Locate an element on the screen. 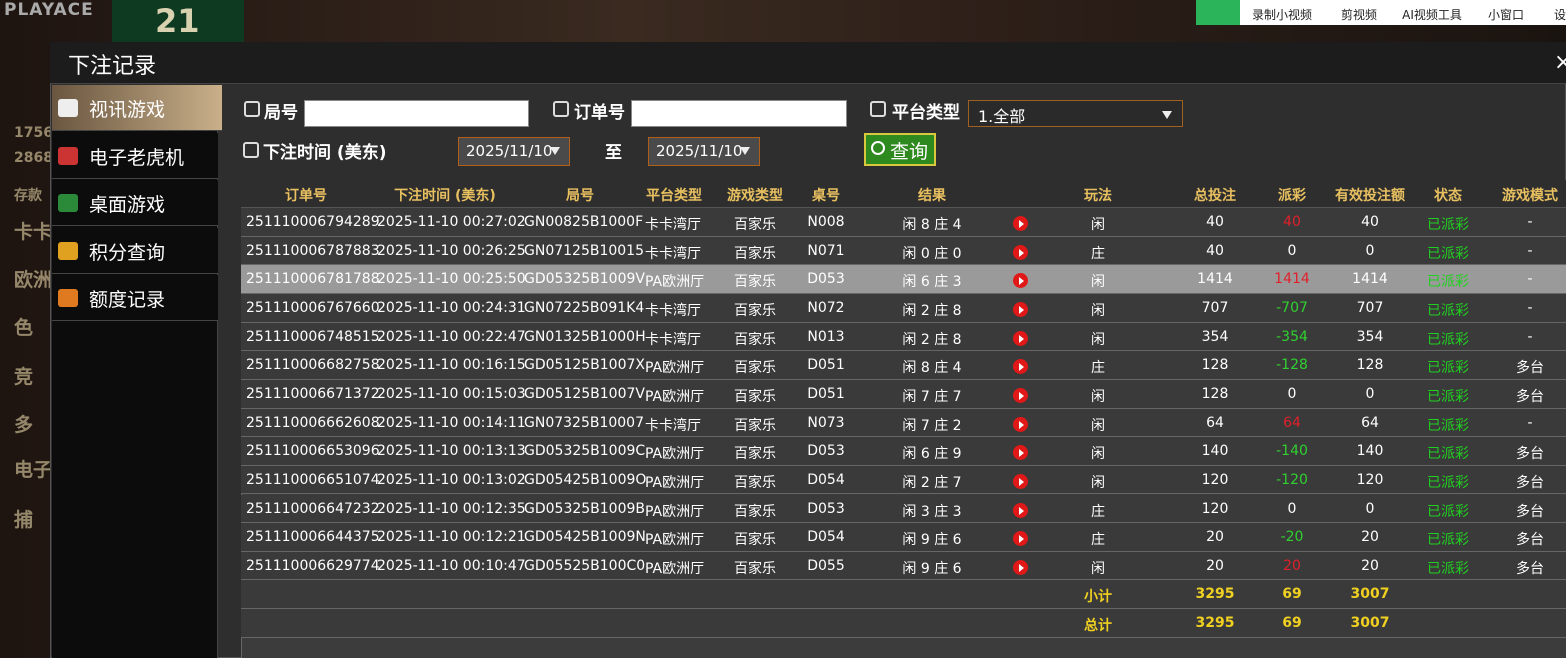 This screenshot has width=1566, height=658. toolbar-item: AI视频工具 is located at coordinates (1432, 15).